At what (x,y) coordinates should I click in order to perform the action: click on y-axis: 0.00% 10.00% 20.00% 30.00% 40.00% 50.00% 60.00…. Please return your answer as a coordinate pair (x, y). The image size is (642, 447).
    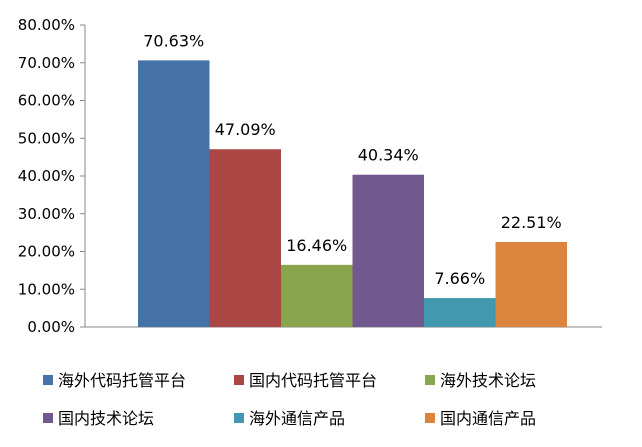
    Looking at the image, I should click on (52, 176).